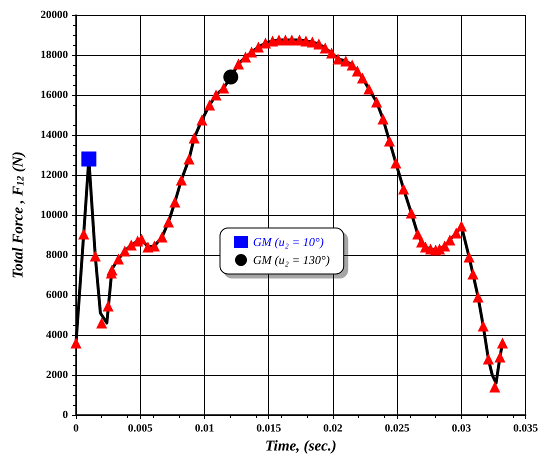 This screenshot has height=460, width=541. What do you see at coordinates (141, 428) in the screenshot?
I see `x-tick-label: 0.005` at bounding box center [141, 428].